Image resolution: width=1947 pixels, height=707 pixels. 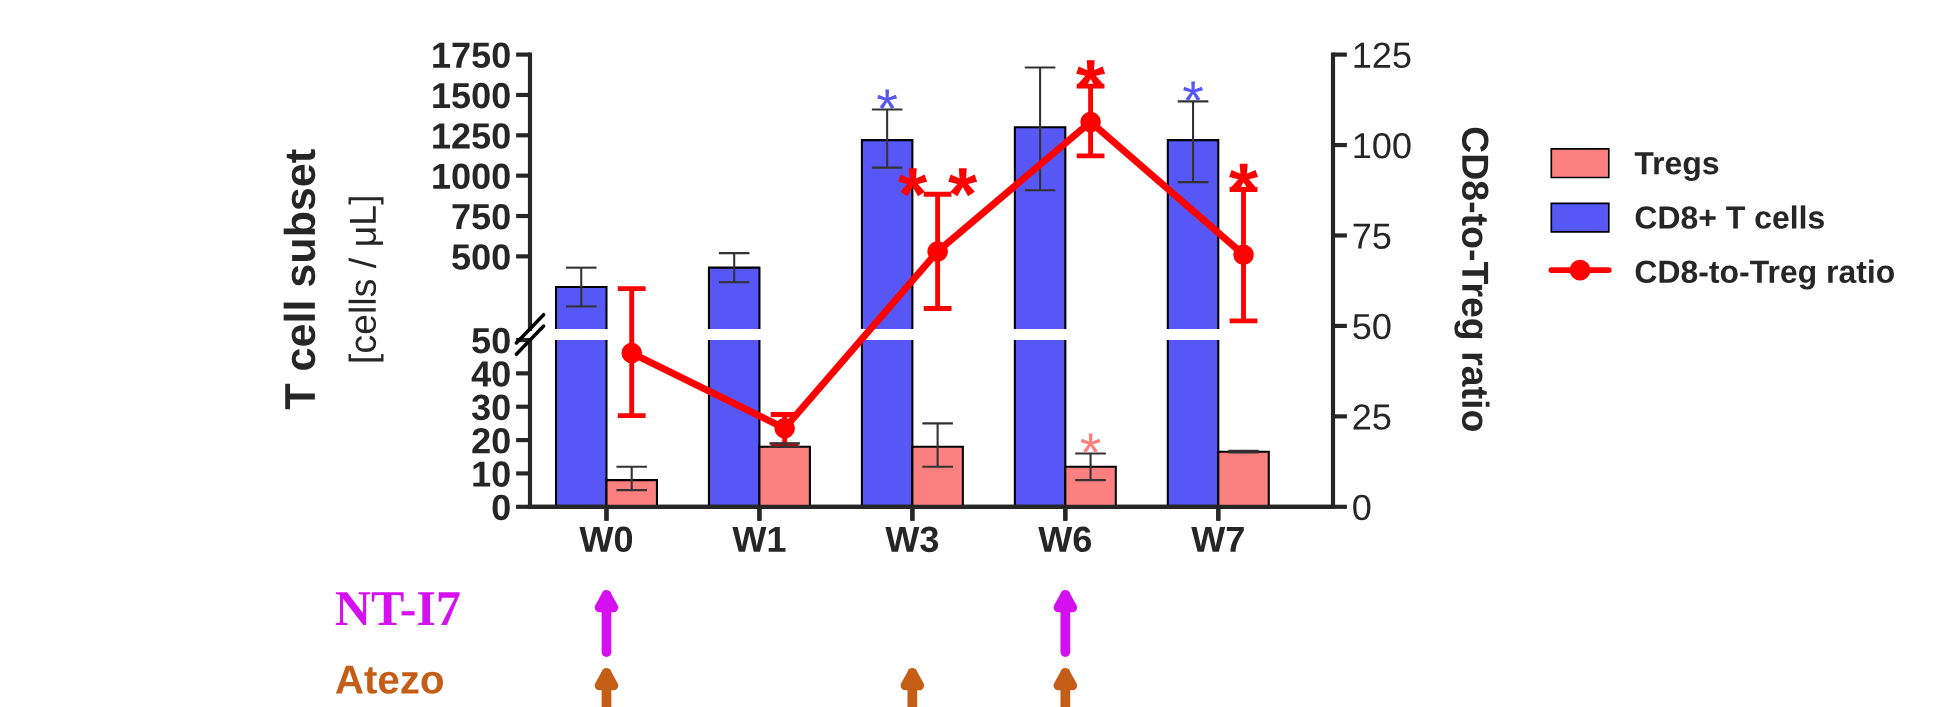 I want to click on y-tick-label: 125, so click(x=1382, y=55).